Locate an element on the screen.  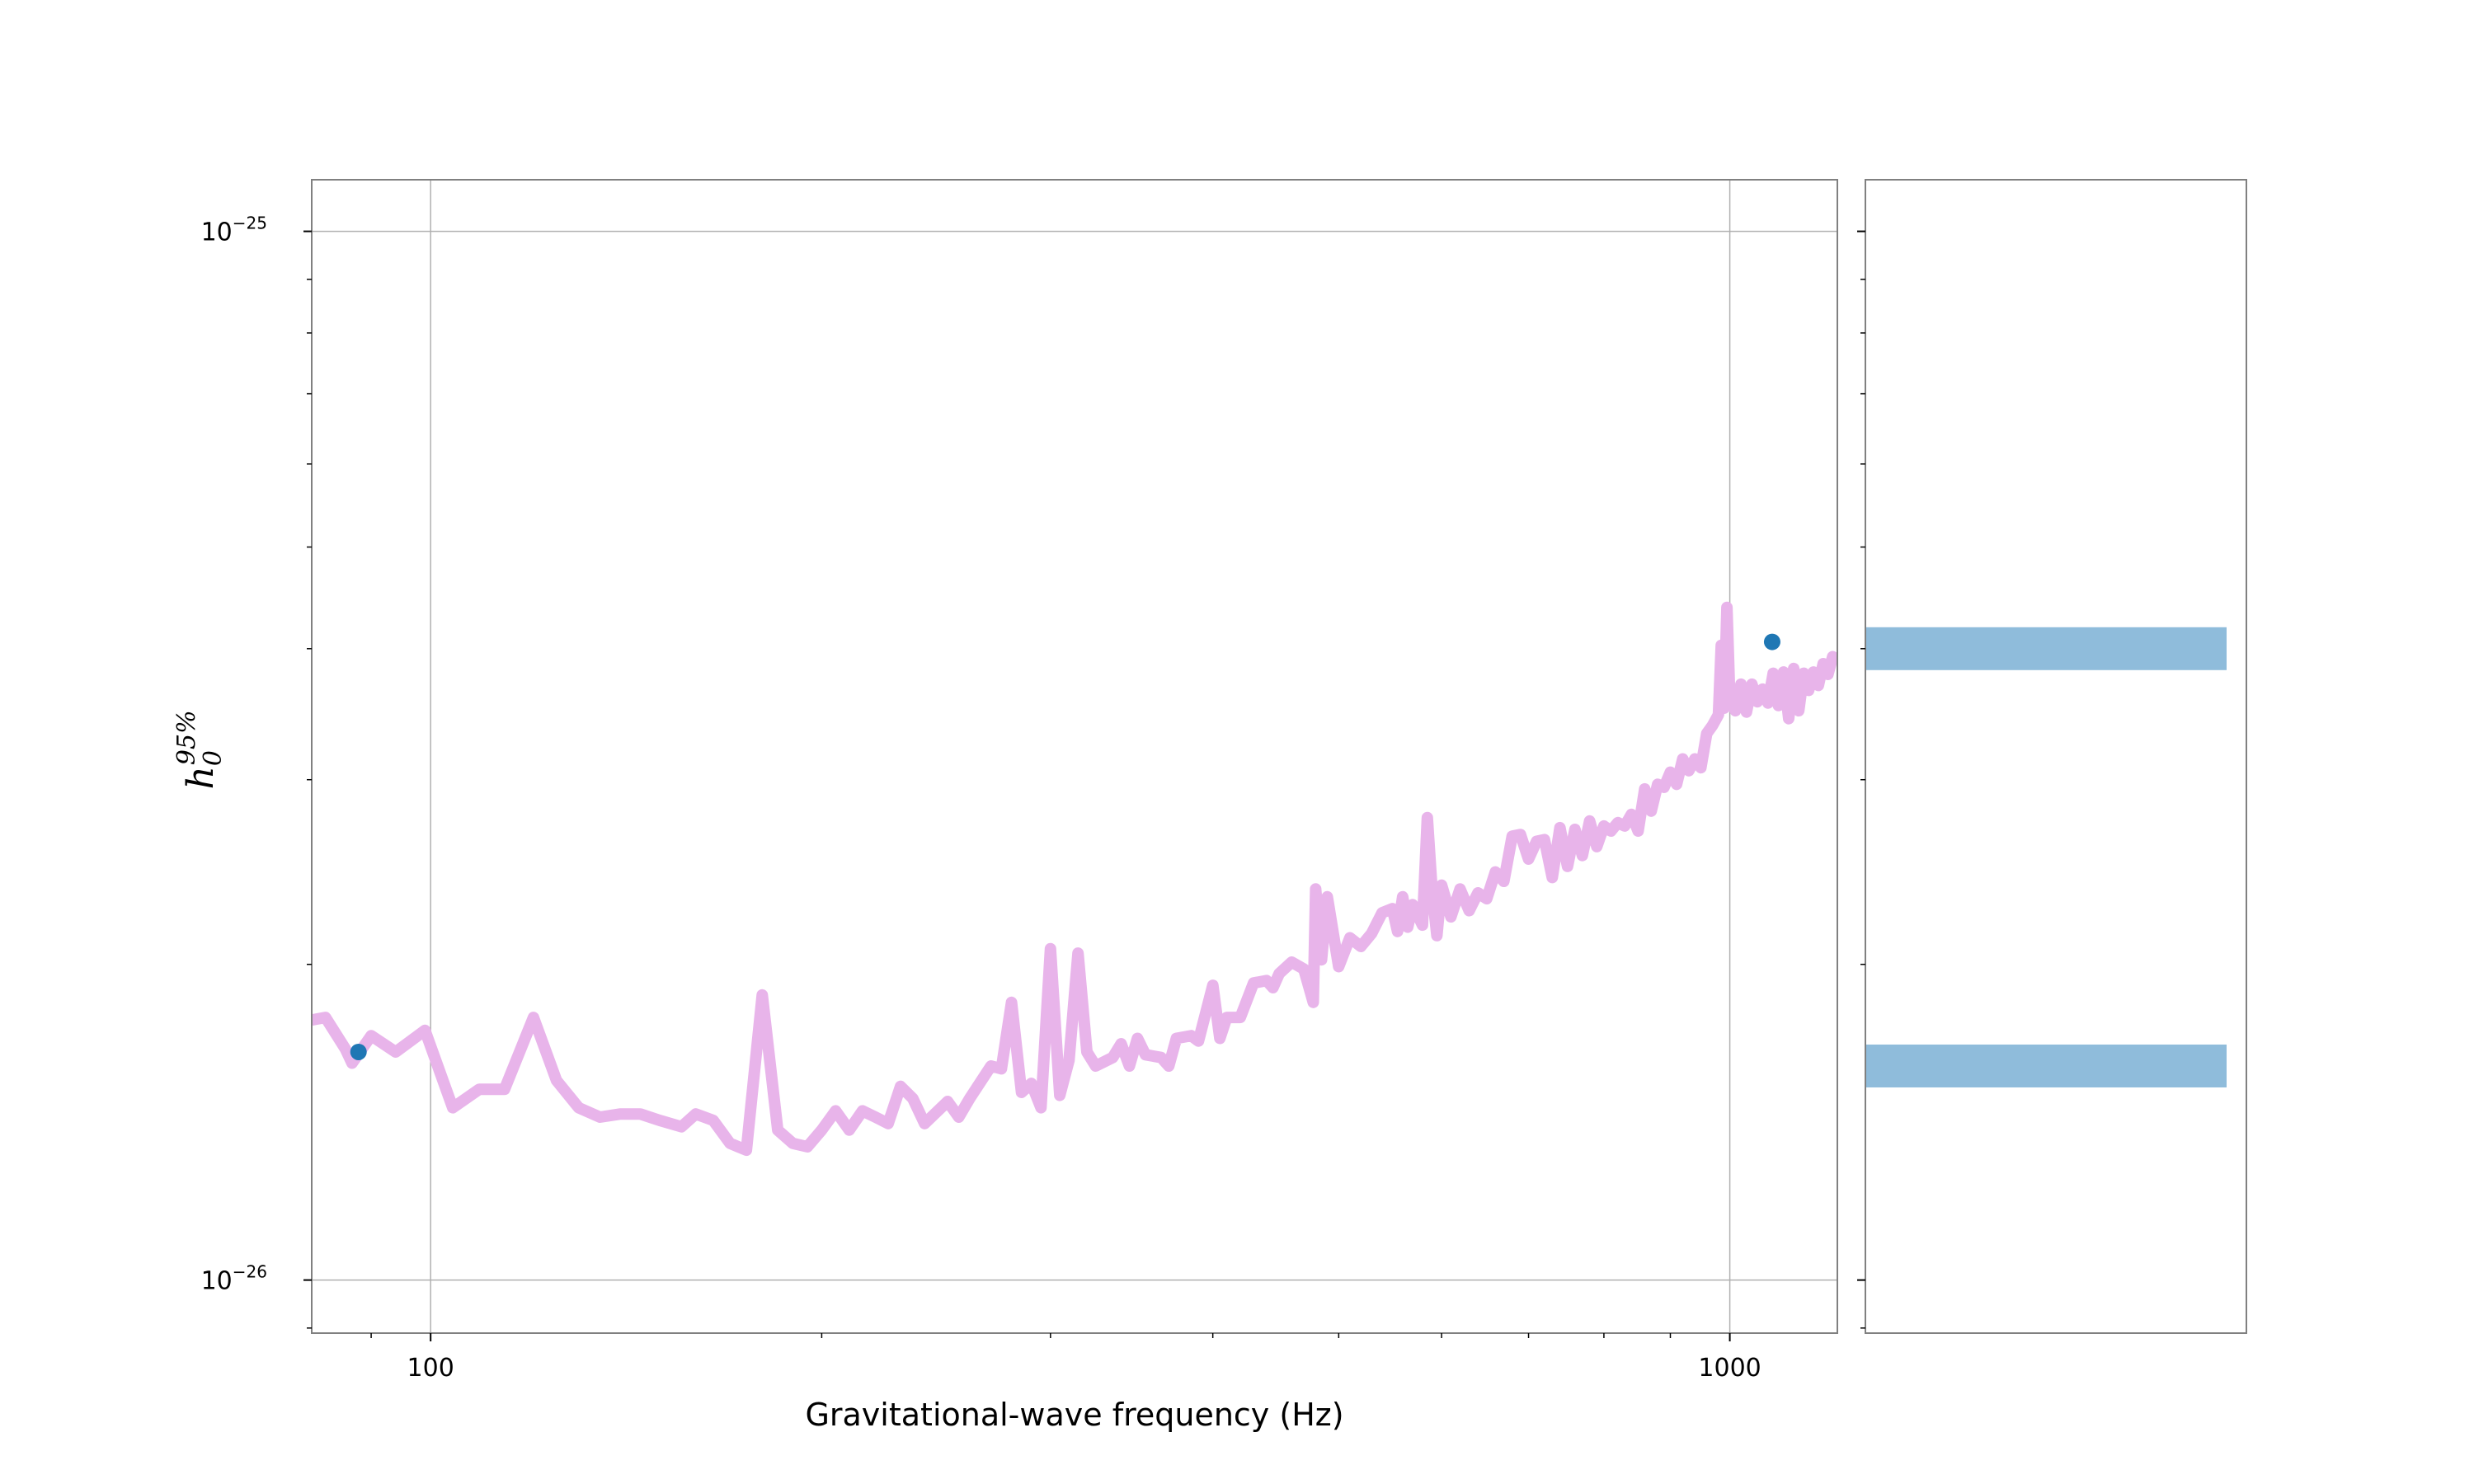
y-tick-exponent: −26 is located at coordinates (250, 1272).